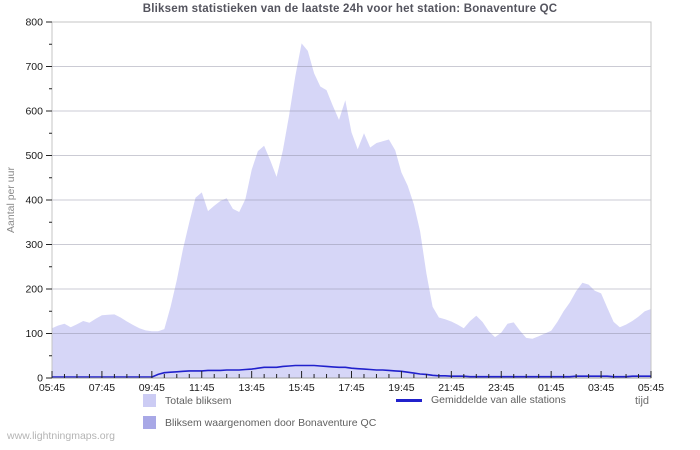  I want to click on y-tick-label: 500, so click(34, 156).